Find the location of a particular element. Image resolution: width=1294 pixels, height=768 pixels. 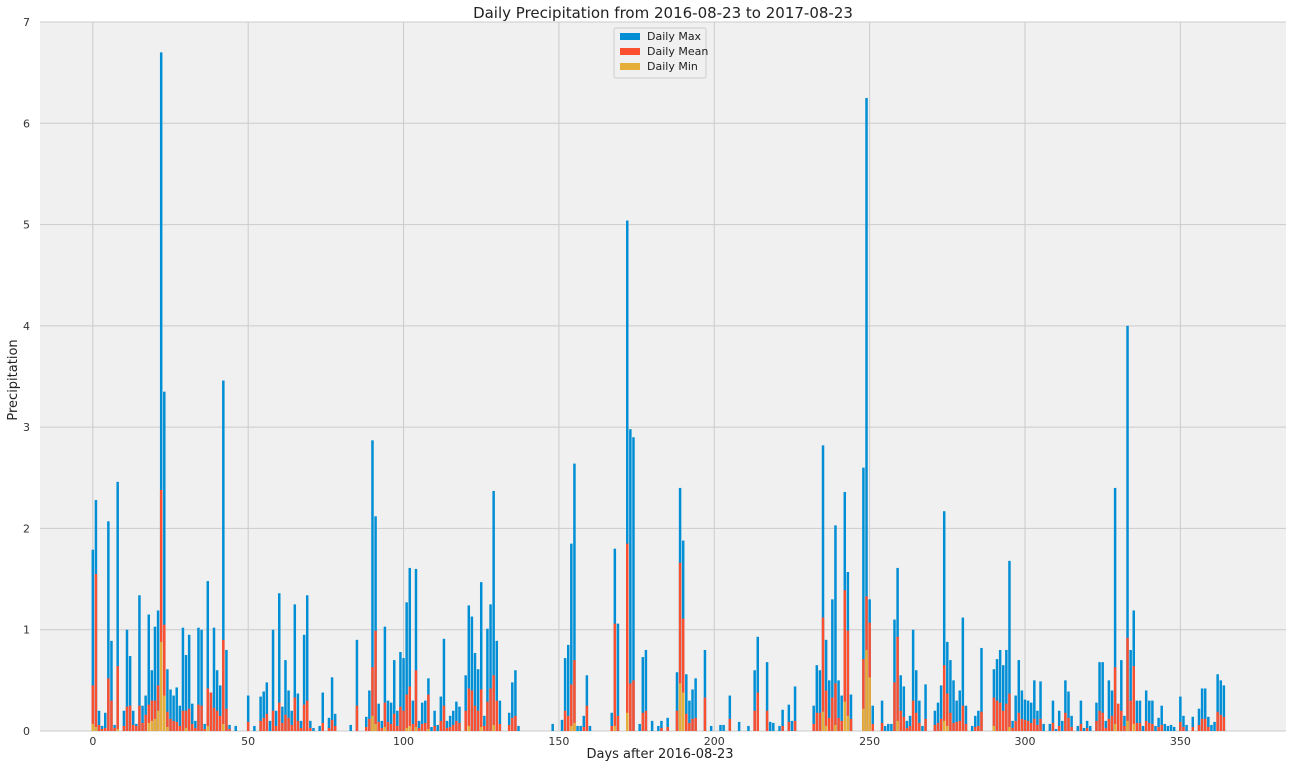

y-tick-label: 2 is located at coordinates (26, 528).